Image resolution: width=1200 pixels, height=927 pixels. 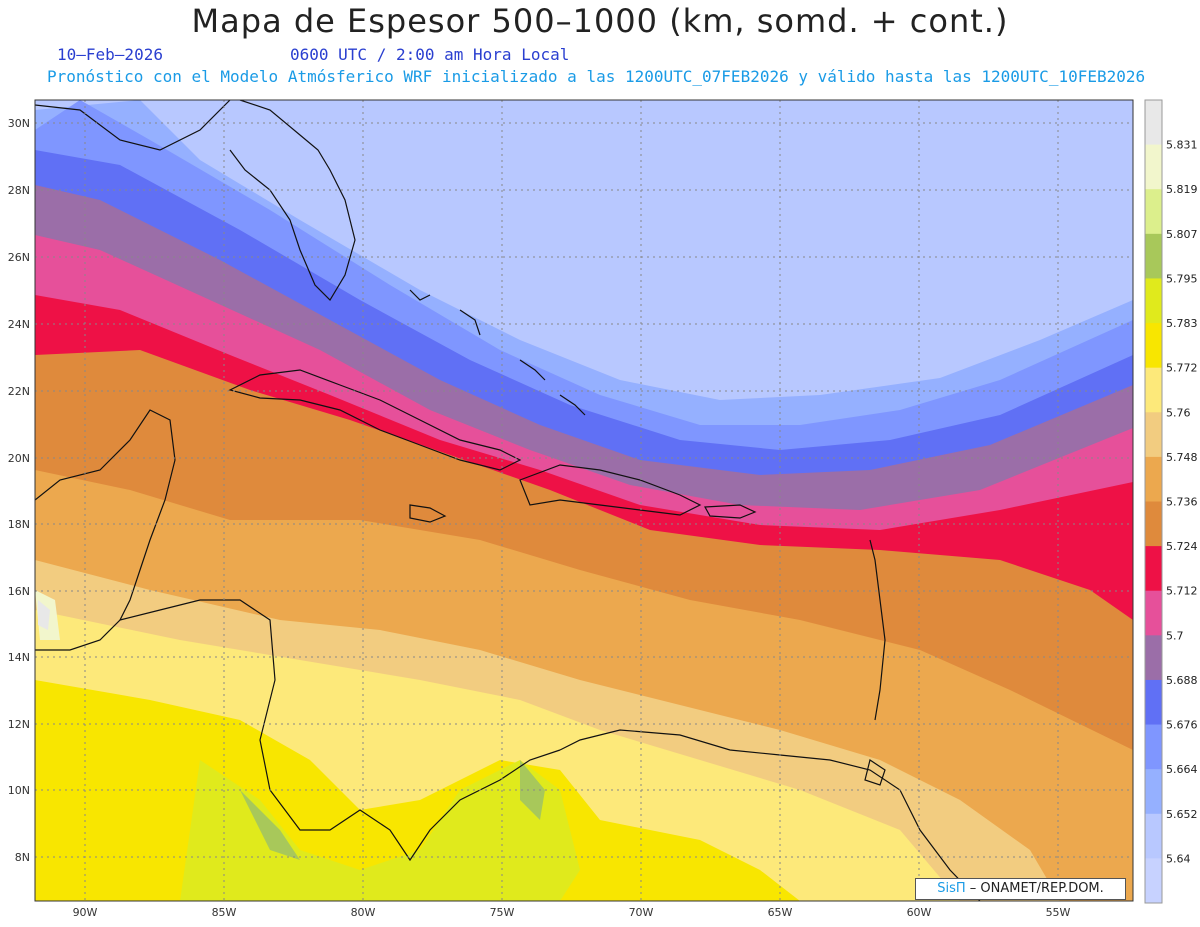 I want to click on credit-brand: SisΠ, so click(x=951, y=888).